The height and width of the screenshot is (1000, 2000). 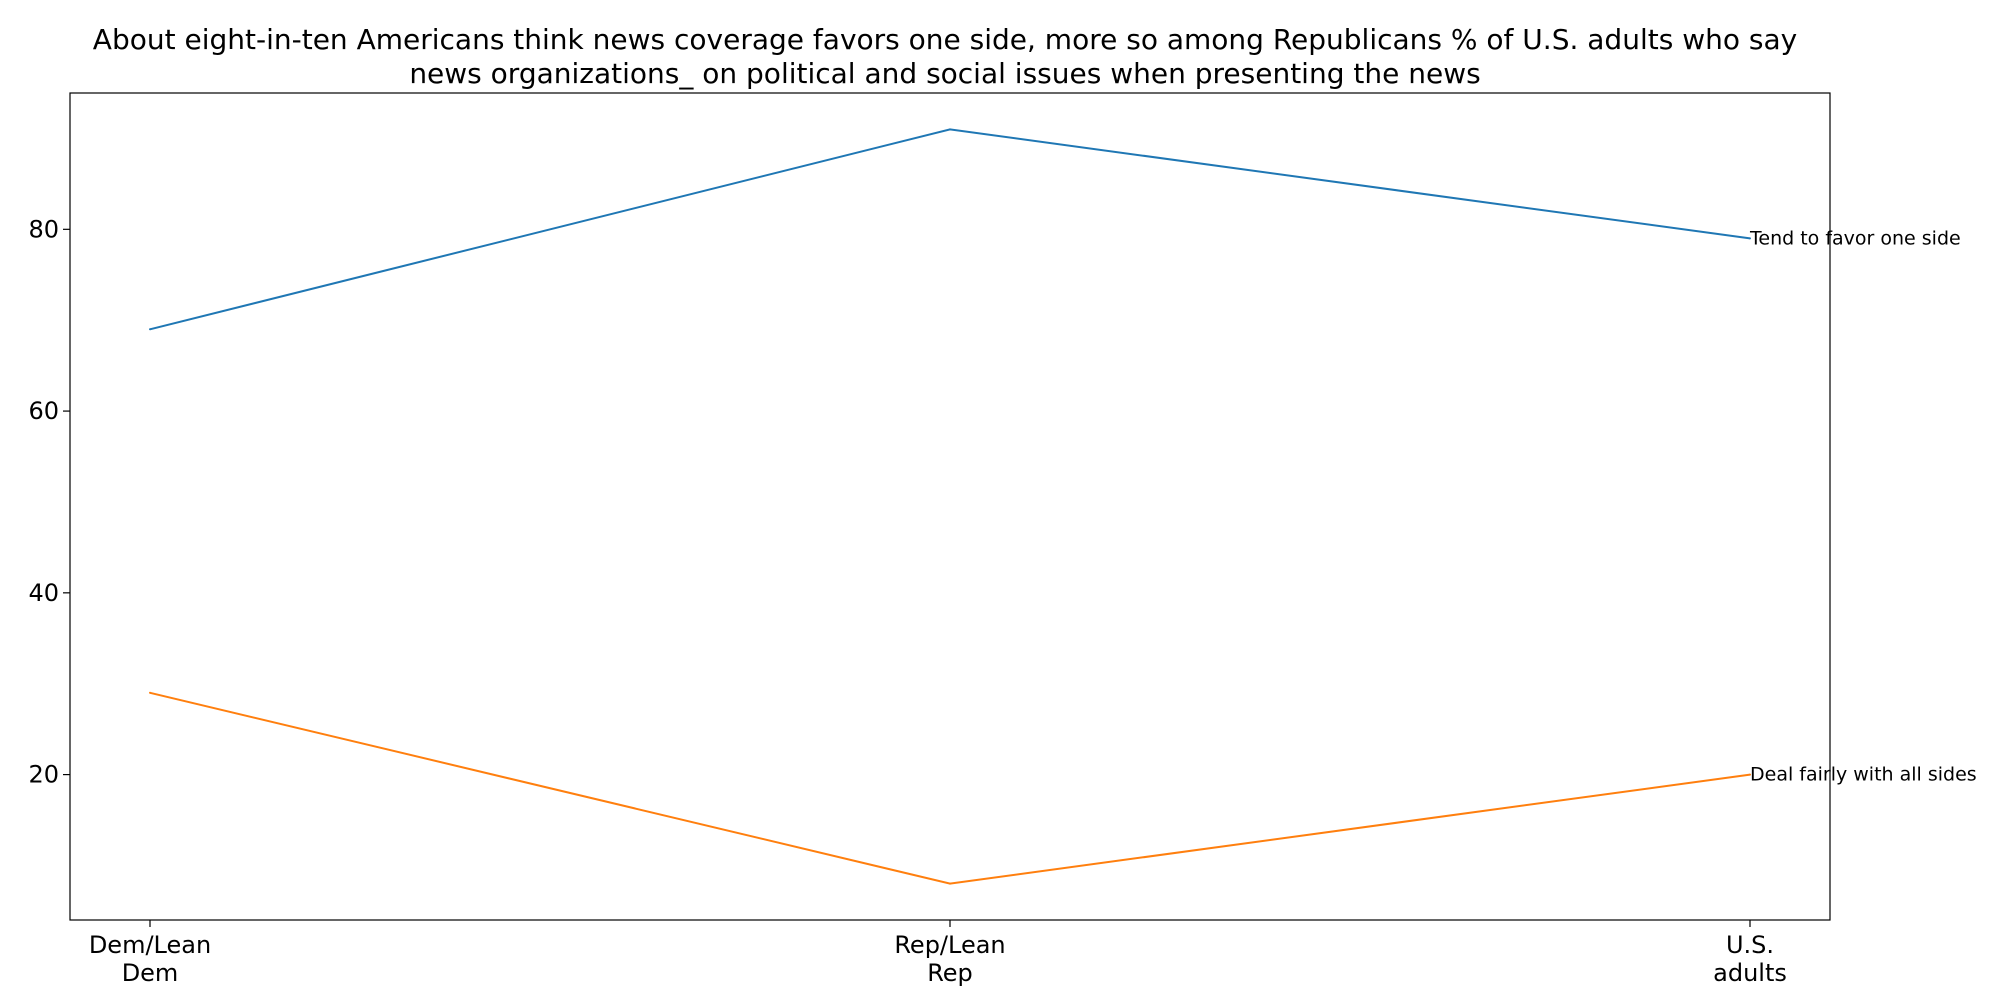 I want to click on x-tick-label: adults, so click(x=1750, y=973).